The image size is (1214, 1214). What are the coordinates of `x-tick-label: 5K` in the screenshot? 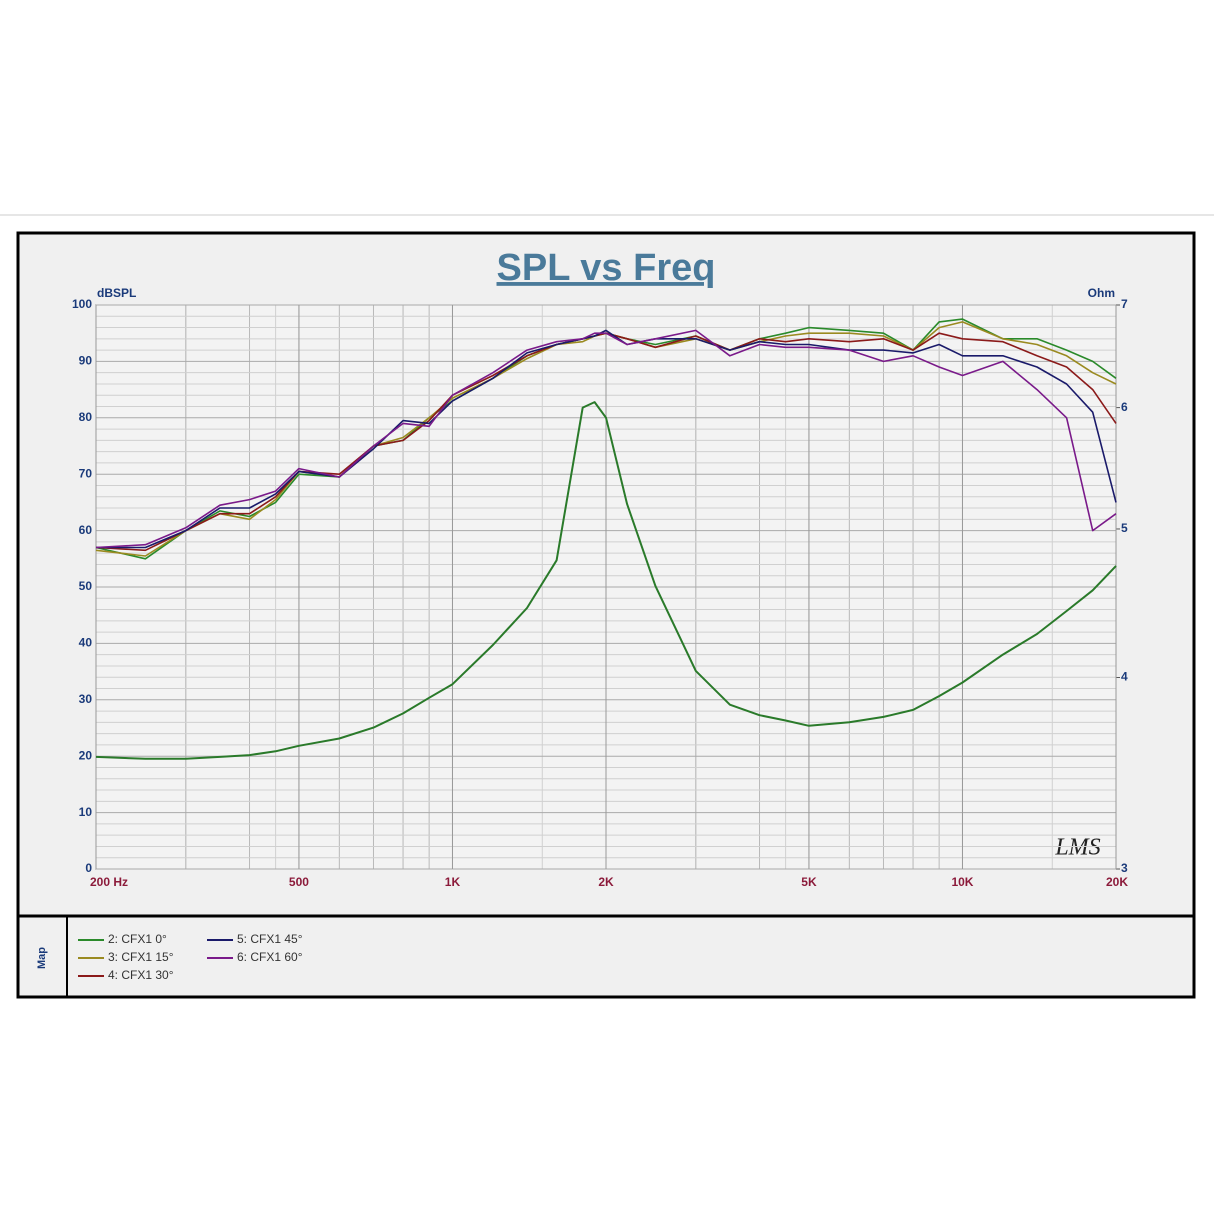 It's located at (809, 882).